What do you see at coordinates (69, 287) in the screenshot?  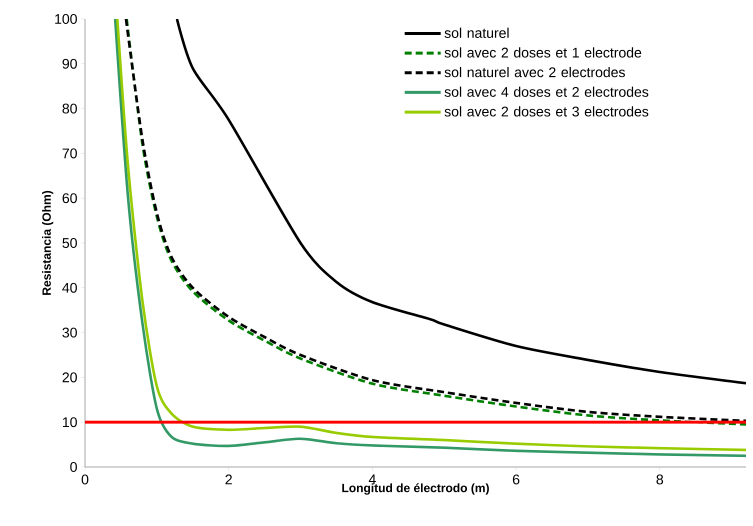 I see `y-tick-label: 40` at bounding box center [69, 287].